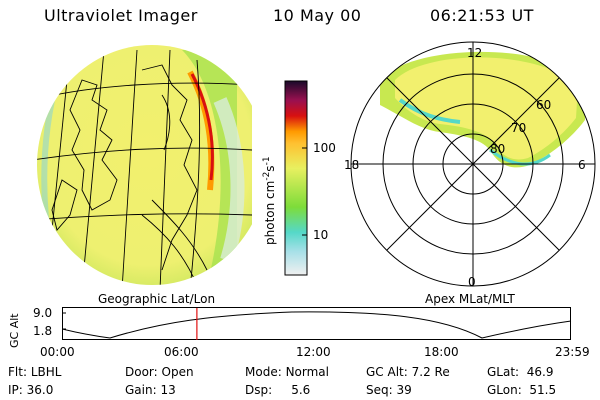 This screenshot has height=400, width=600. What do you see at coordinates (57, 352) in the screenshot?
I see `time-tick-0000: 00:00` at bounding box center [57, 352].